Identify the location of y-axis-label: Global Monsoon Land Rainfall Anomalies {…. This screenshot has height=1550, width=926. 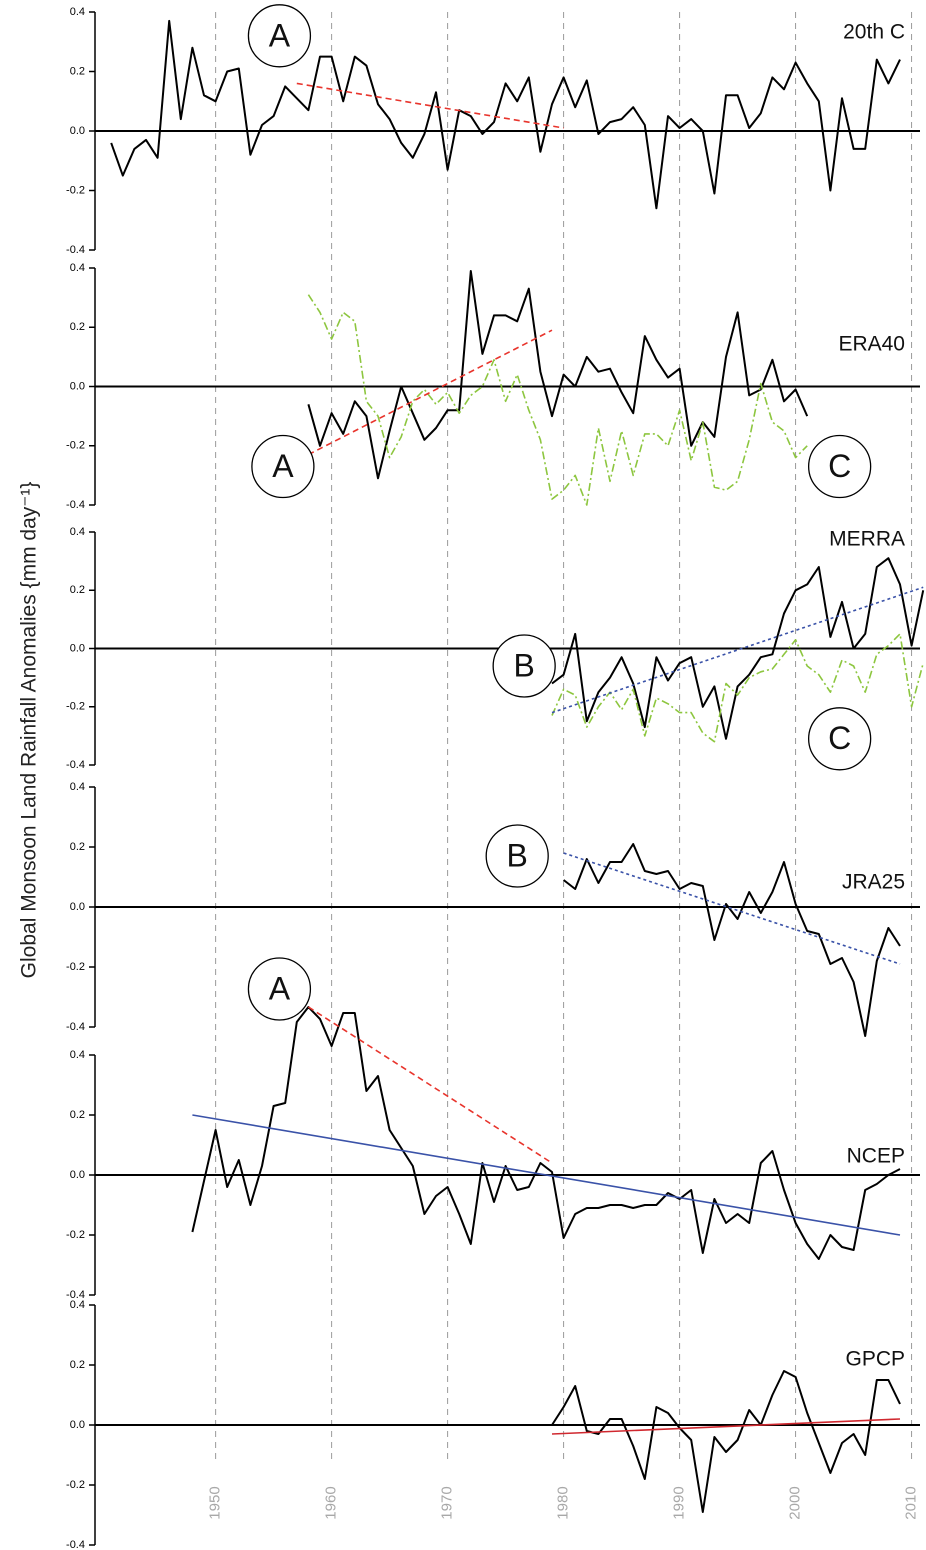
(29, 730).